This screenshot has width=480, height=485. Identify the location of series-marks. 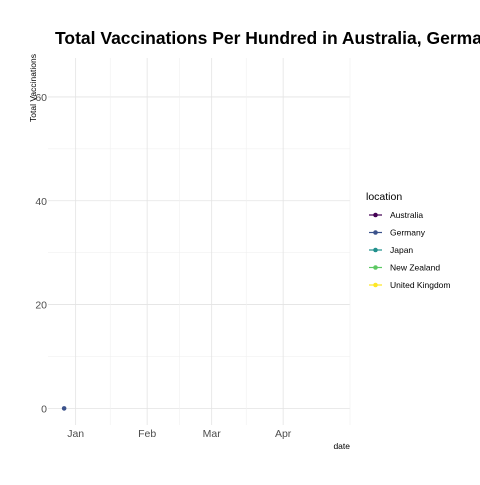
(64, 408).